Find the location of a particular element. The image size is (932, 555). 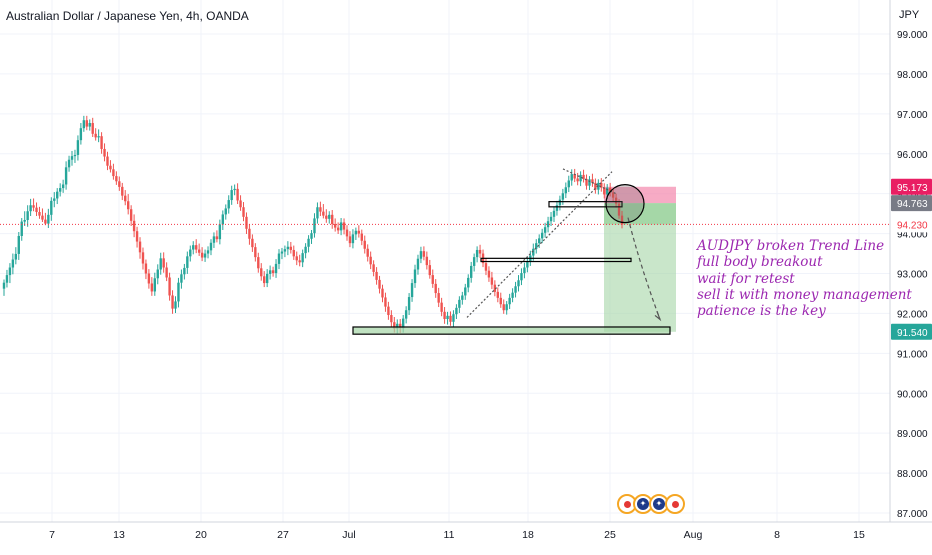

axis-currency-label: JPY is located at coordinates (909, 15).